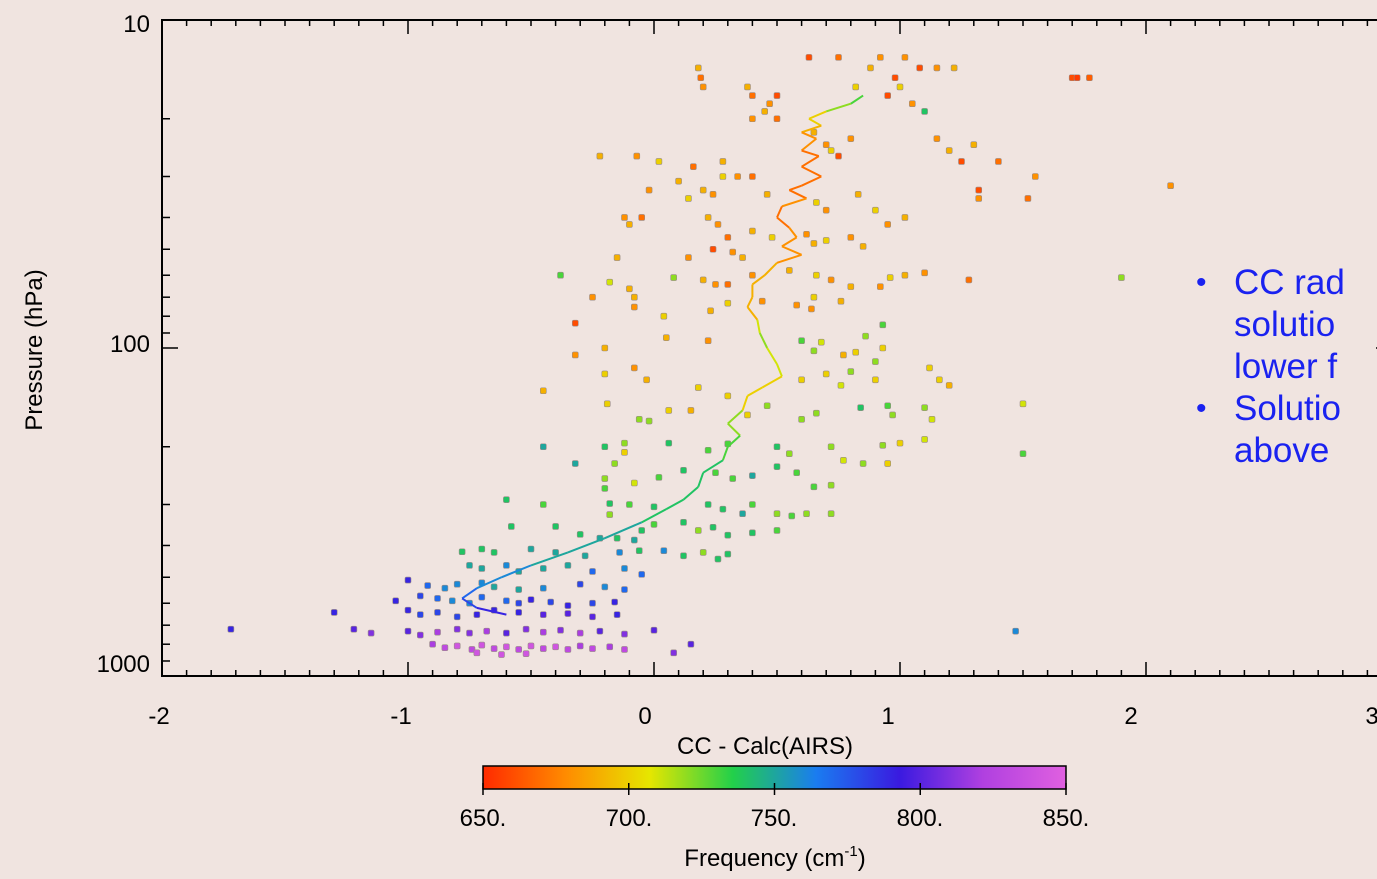  I want to click on bullet-item: • CC rad solutio lower f, so click(1286, 325).